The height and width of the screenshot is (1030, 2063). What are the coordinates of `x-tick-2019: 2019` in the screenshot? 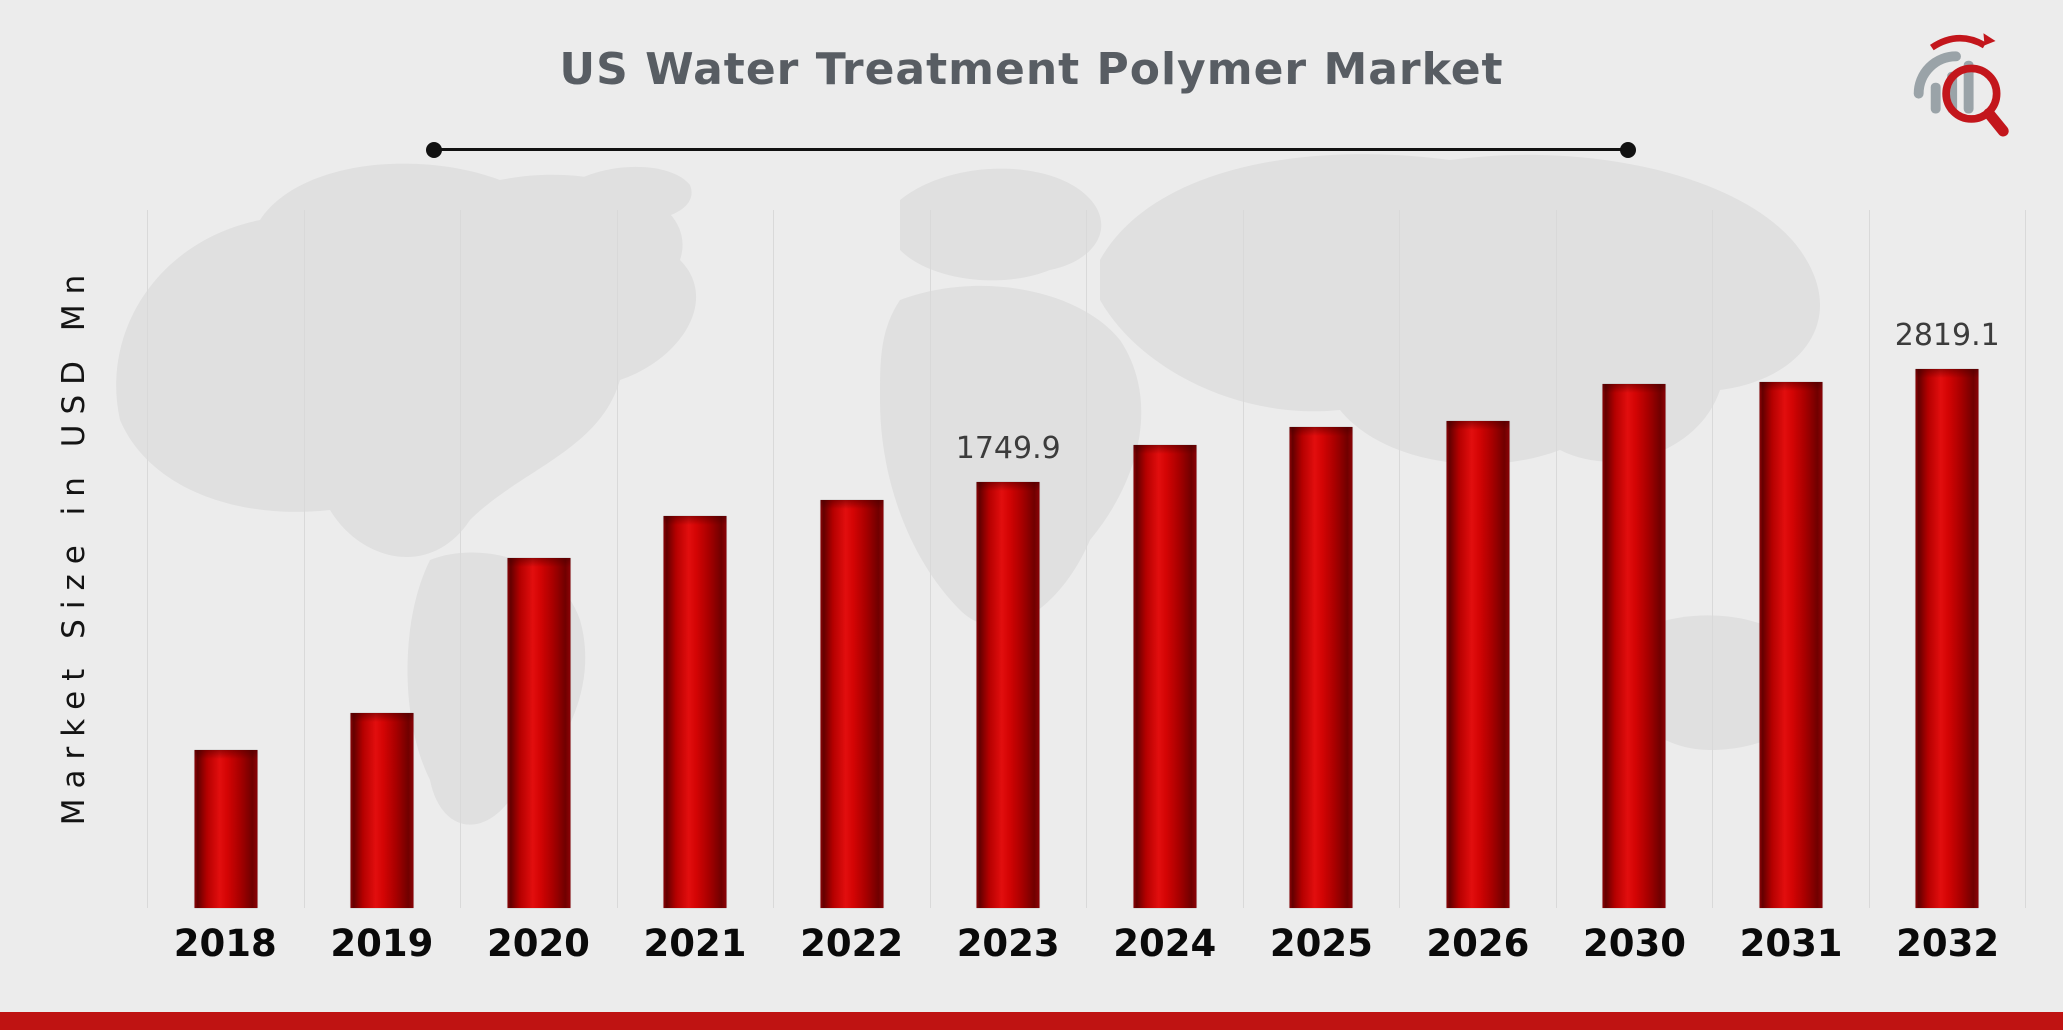 It's located at (382, 943).